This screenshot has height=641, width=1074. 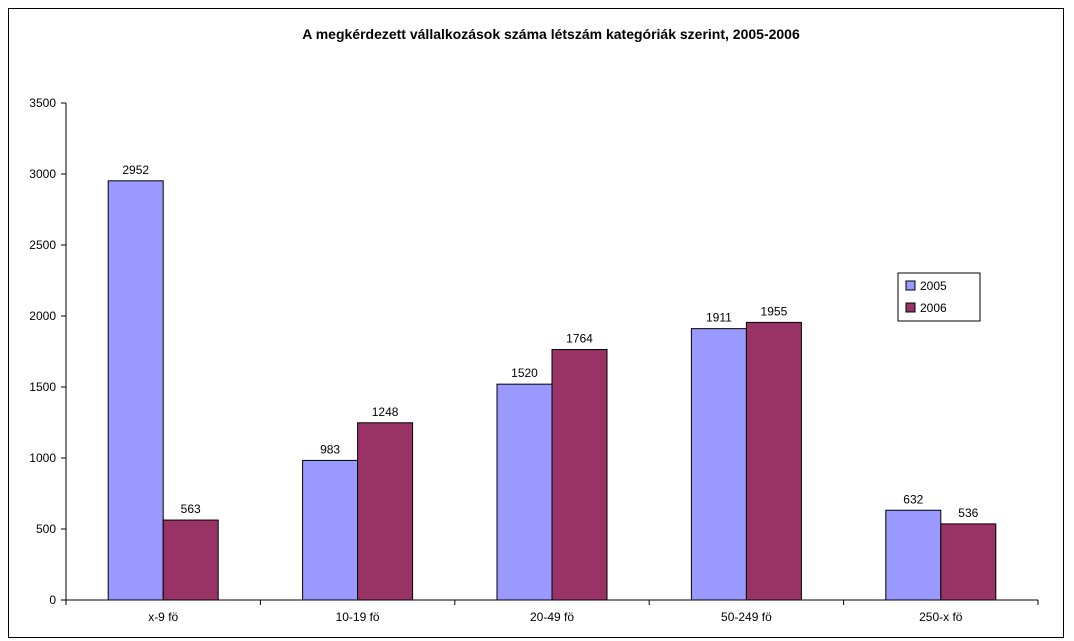 I want to click on y-tick-label: 3500, so click(x=42, y=103).